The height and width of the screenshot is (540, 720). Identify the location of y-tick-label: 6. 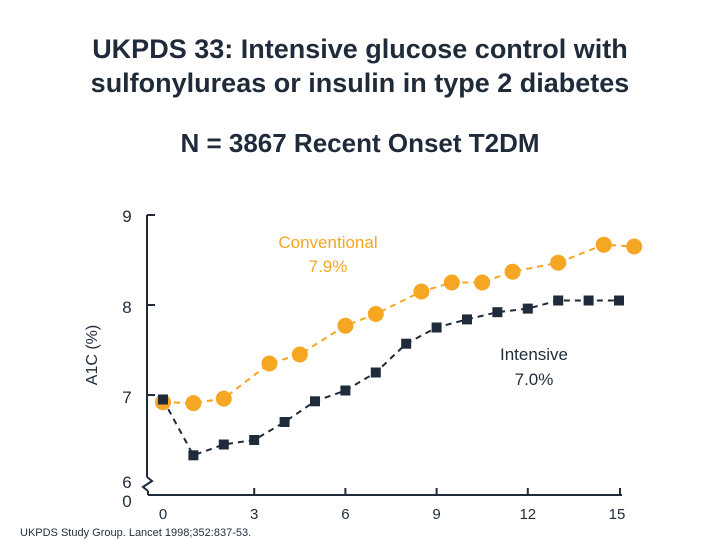
(126, 482).